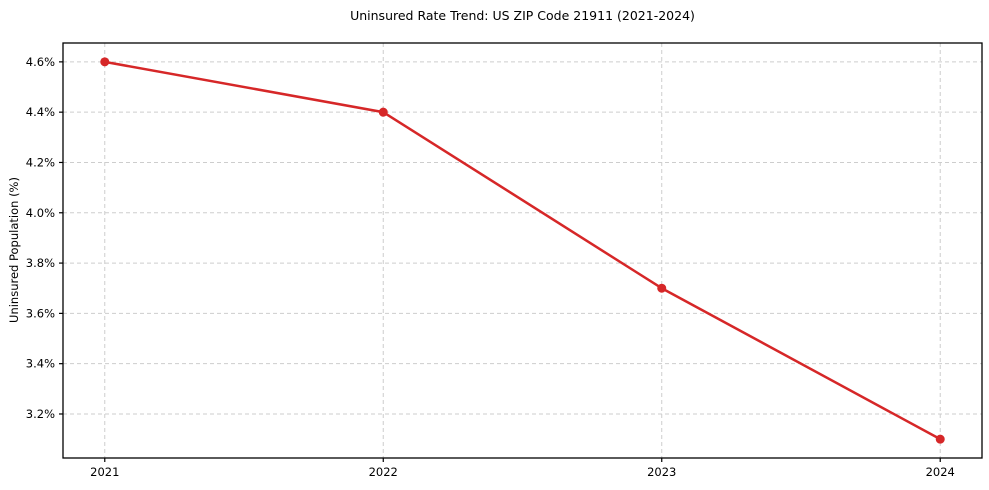 The width and height of the screenshot is (989, 490). What do you see at coordinates (40, 112) in the screenshot?
I see `y-tick-label: 4.4%` at bounding box center [40, 112].